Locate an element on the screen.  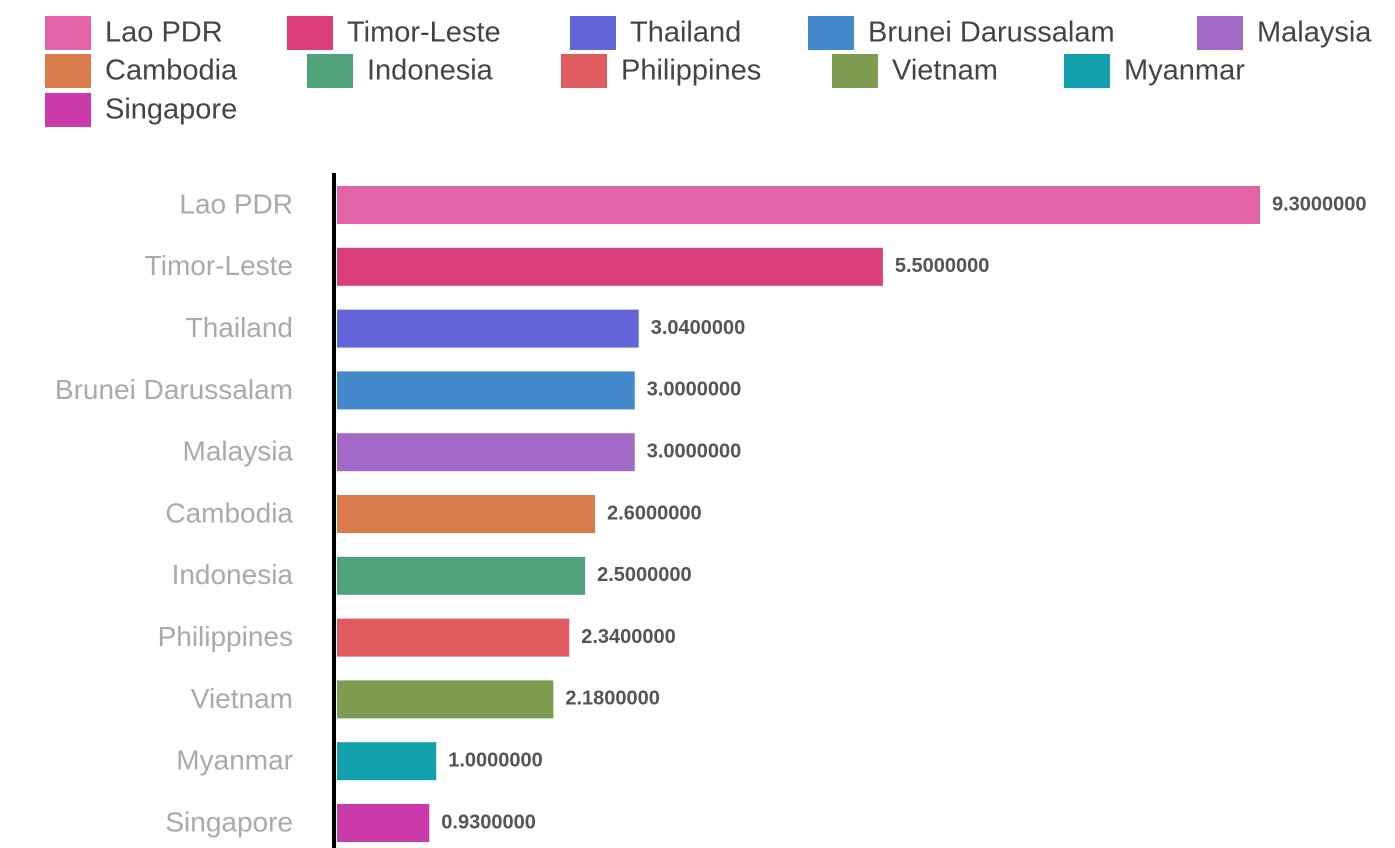
y-tick-label: Indonesia is located at coordinates (233, 574).